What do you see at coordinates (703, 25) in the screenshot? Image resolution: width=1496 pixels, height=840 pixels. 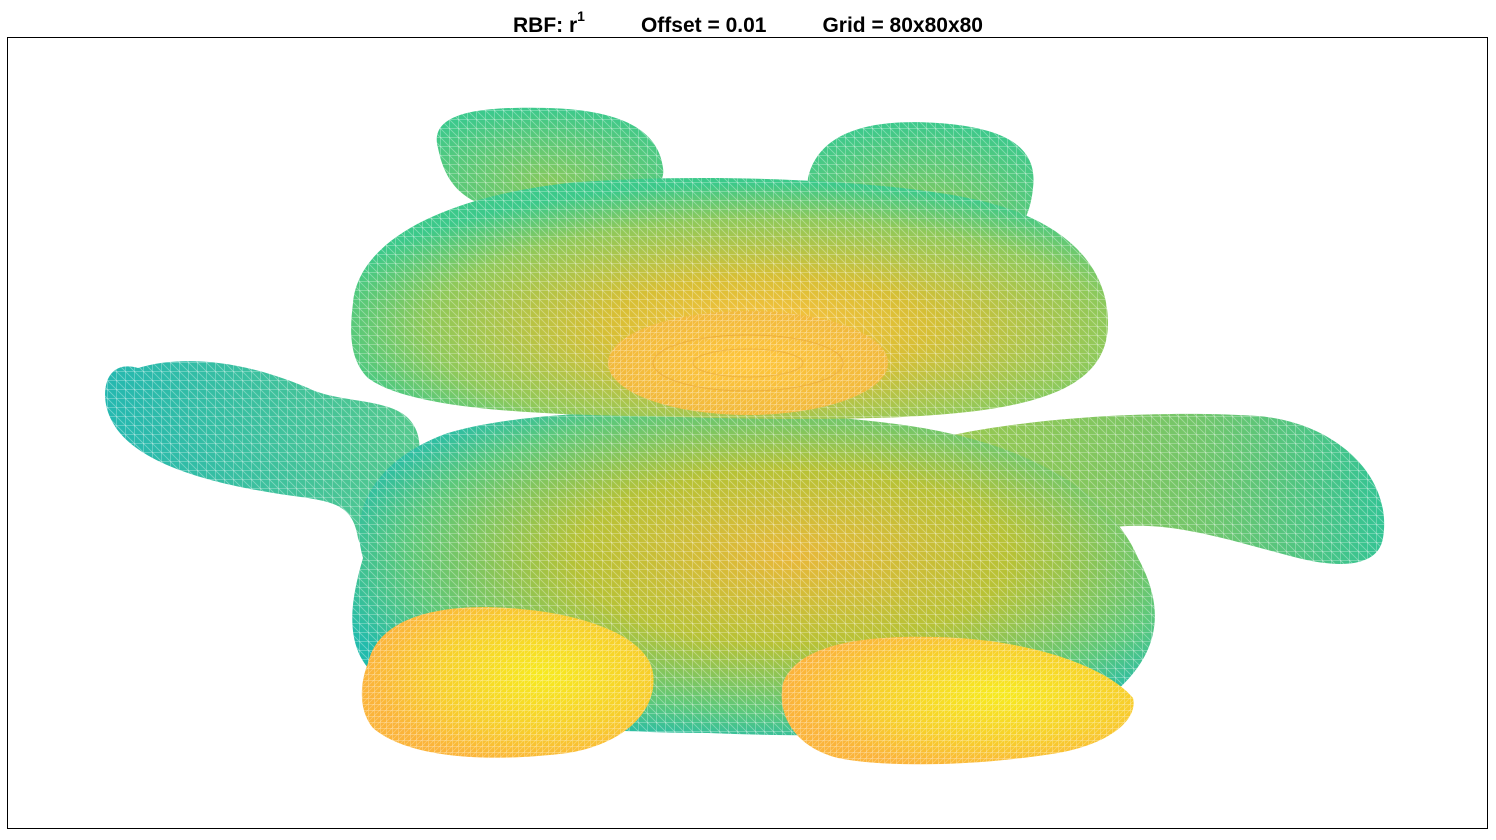 I see `title-offset: Offset = 0.01` at bounding box center [703, 25].